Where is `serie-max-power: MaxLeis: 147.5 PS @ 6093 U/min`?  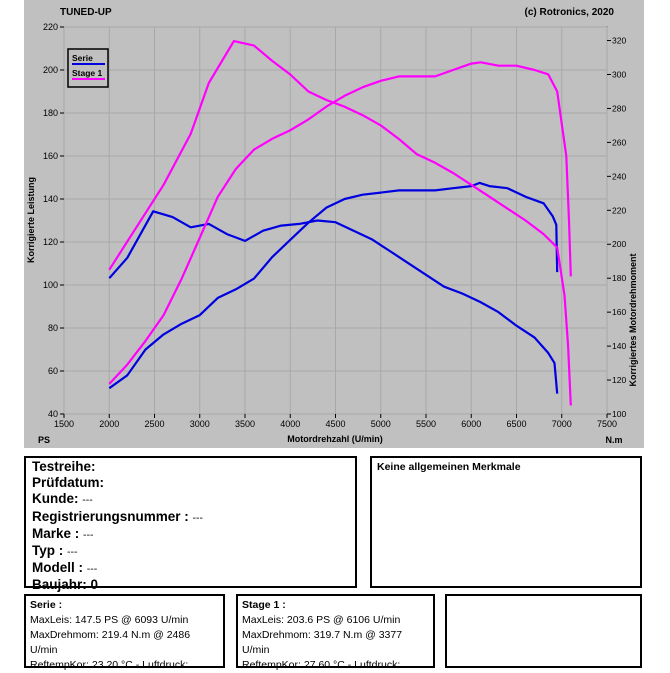 serie-max-power: MaxLeis: 147.5 PS @ 6093 U/min is located at coordinates (109, 620).